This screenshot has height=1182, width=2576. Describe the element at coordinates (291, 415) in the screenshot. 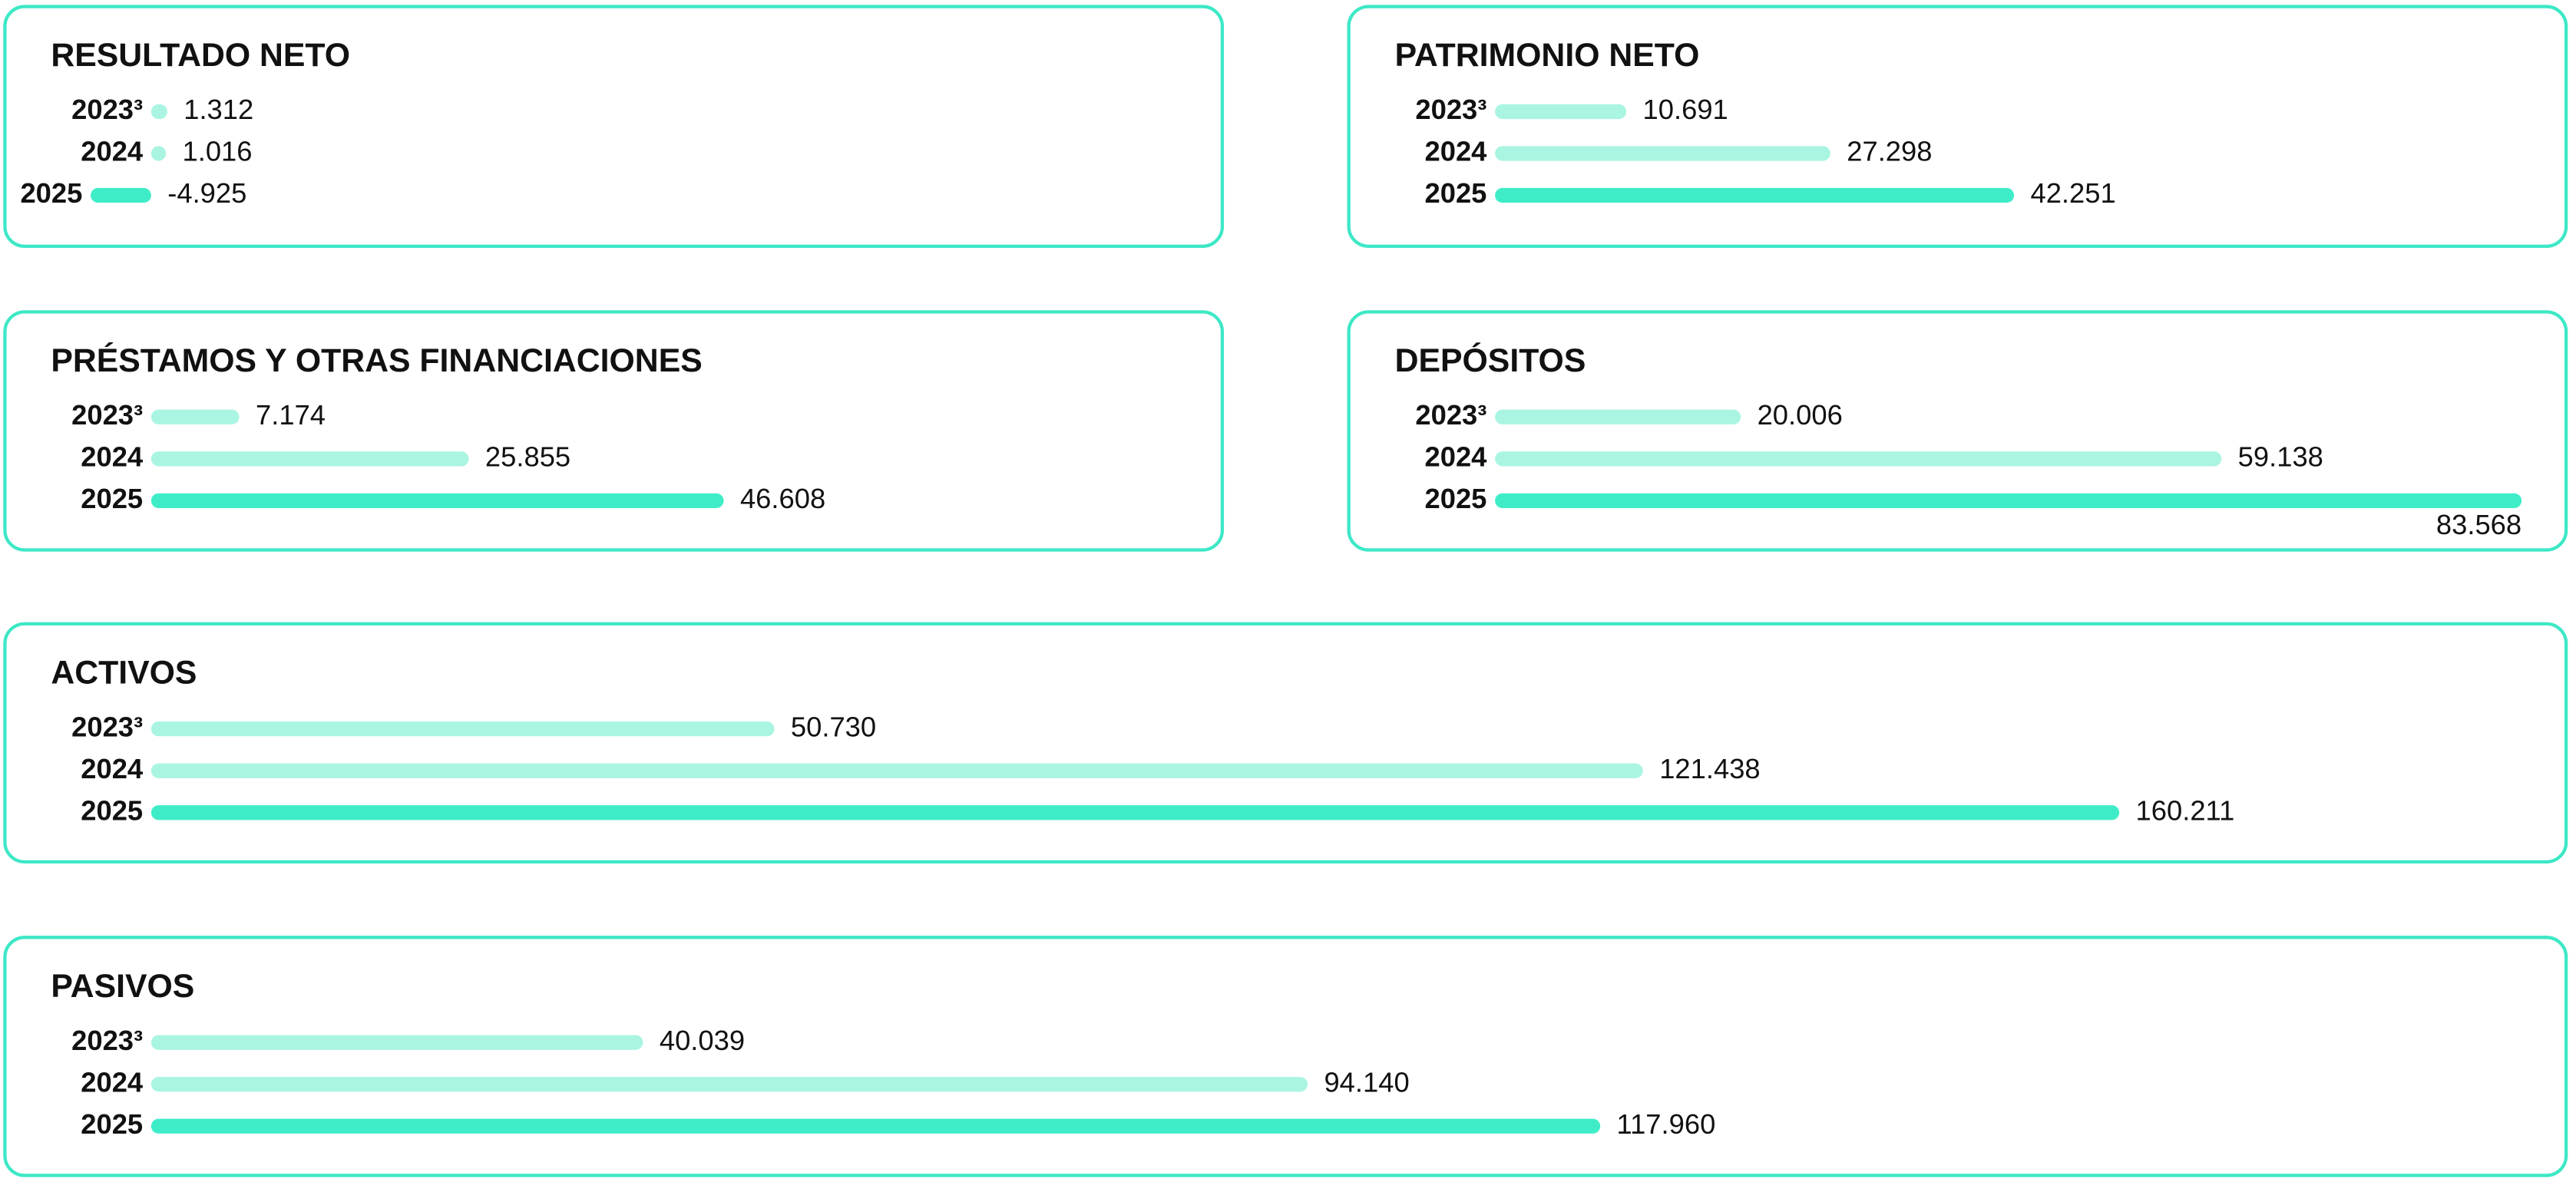

I see `value-label: 7.174` at that location.